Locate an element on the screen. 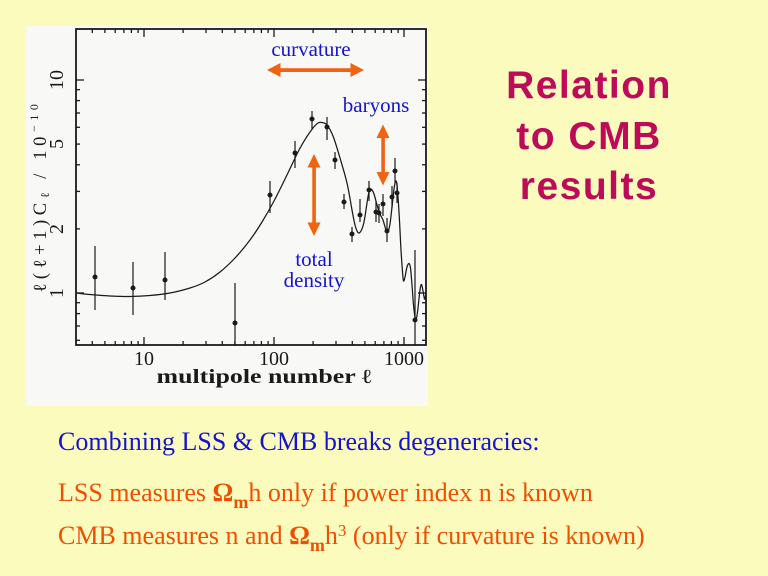 The image size is (768, 576). svg-text: multipole number ℓ is located at coordinates (265, 377).